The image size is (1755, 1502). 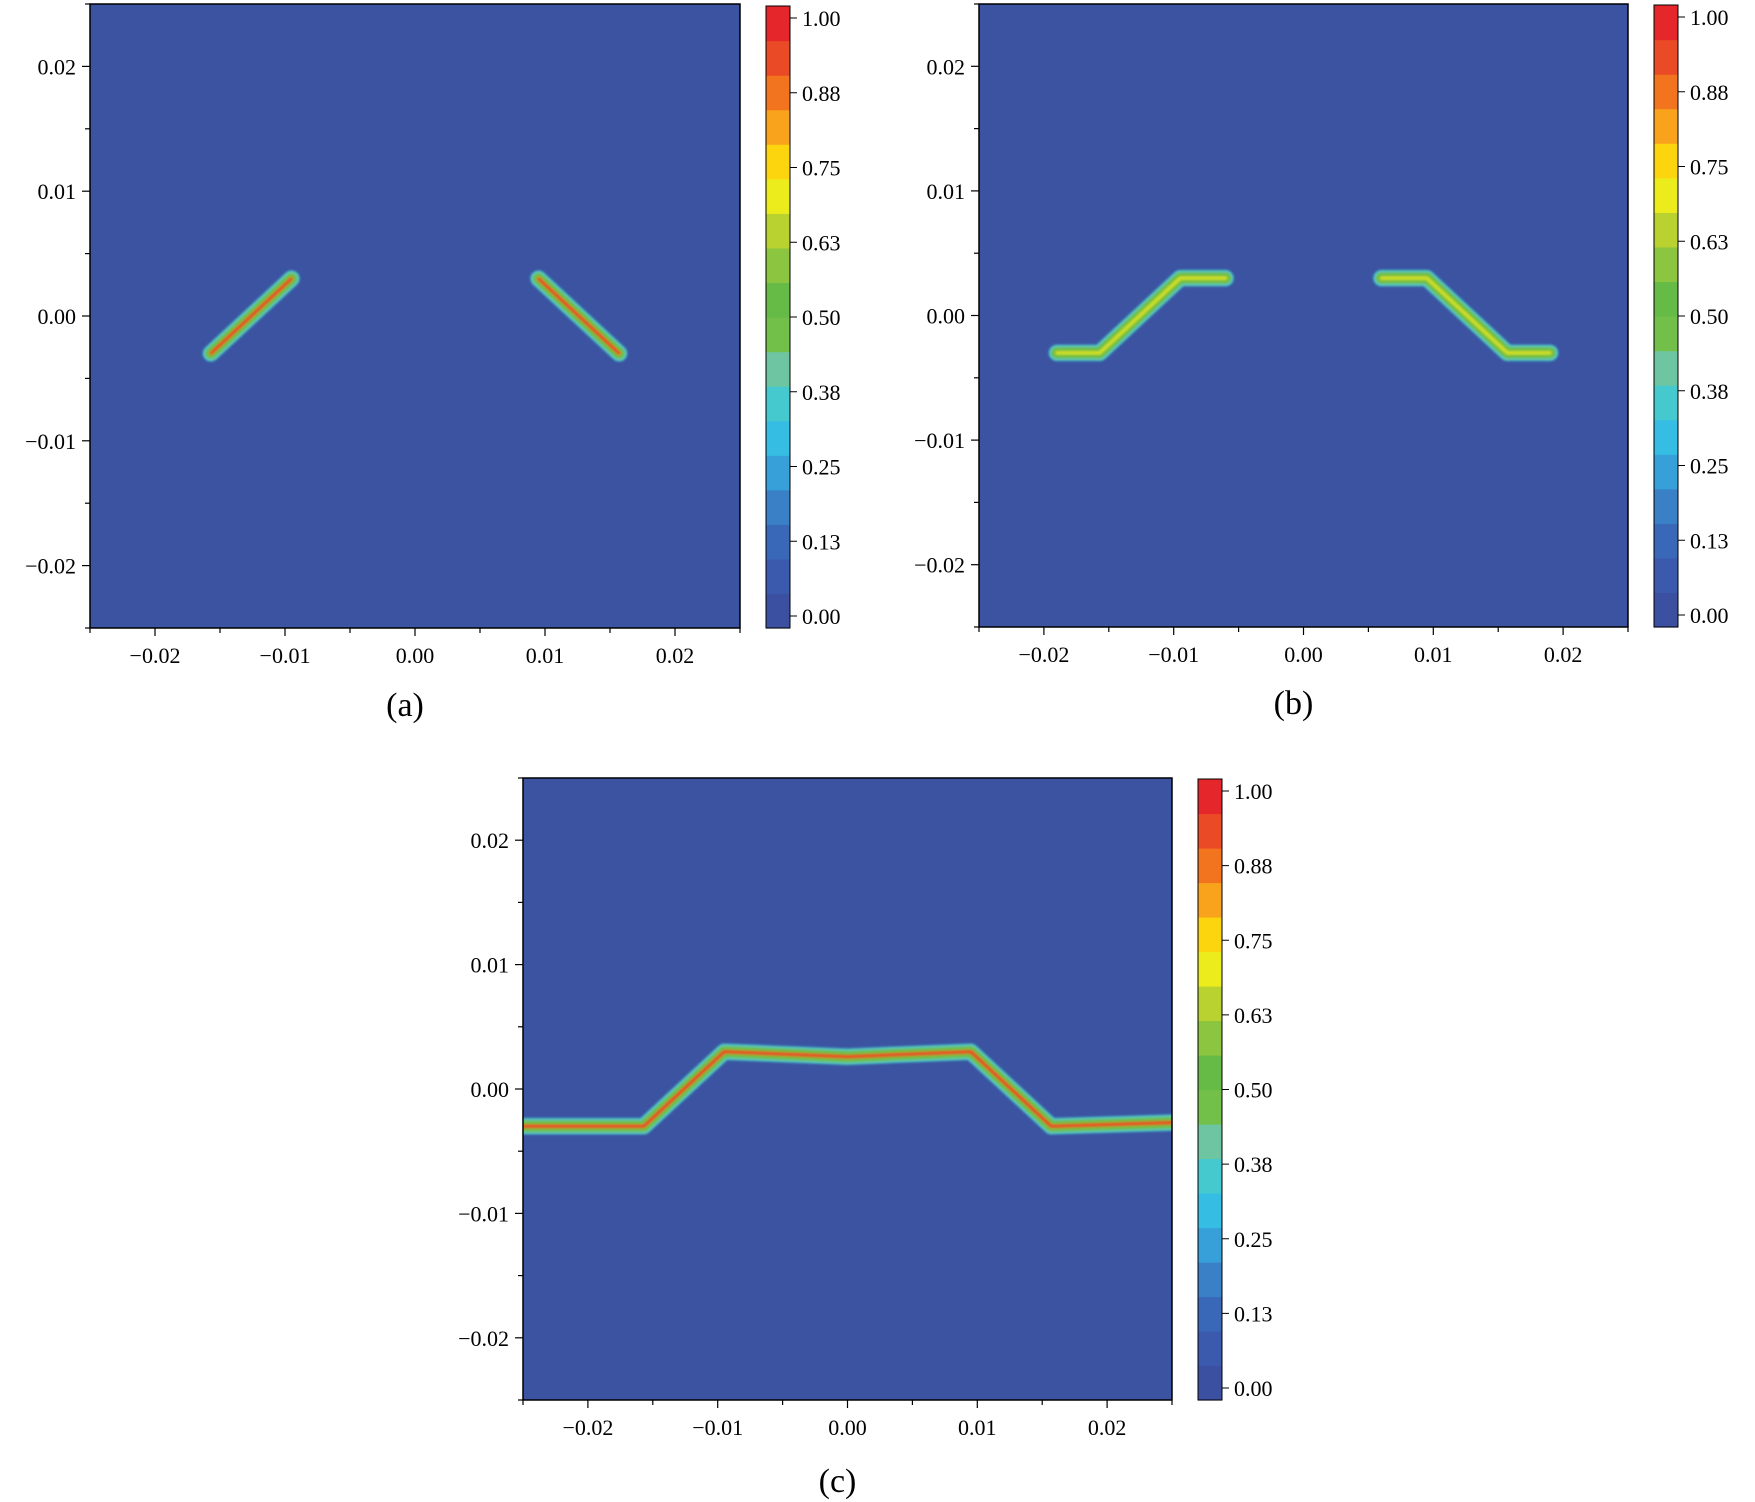 What do you see at coordinates (838, 1481) in the screenshot?
I see `panel-caption: (c)` at bounding box center [838, 1481].